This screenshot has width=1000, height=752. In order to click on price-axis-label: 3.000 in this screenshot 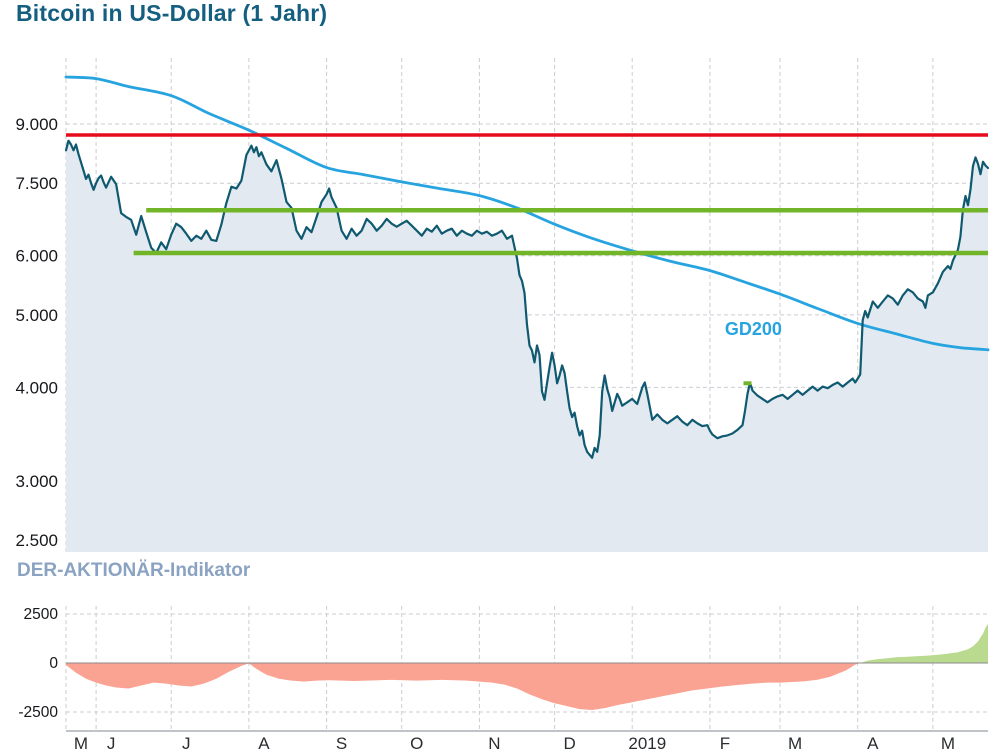, I will do `click(36, 481)`.